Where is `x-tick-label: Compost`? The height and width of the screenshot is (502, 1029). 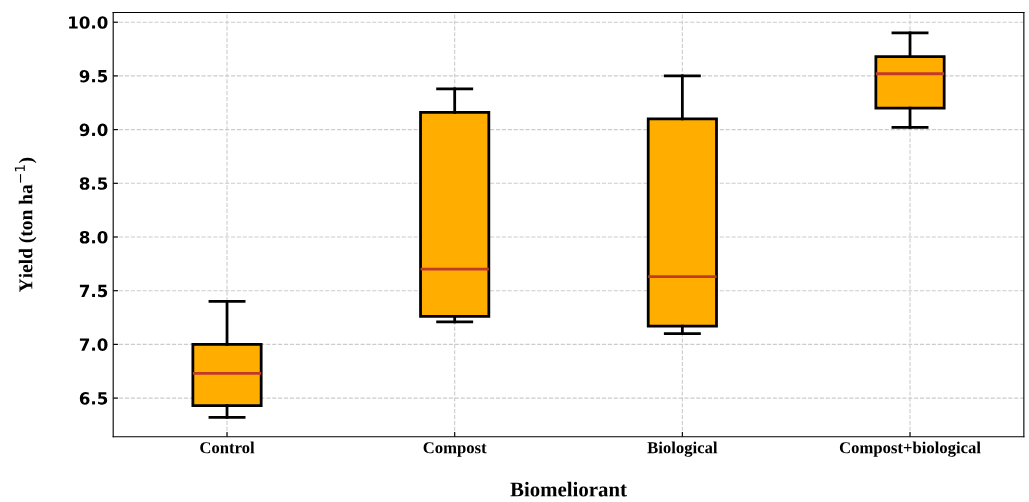 x-tick-label: Compost is located at coordinates (455, 449).